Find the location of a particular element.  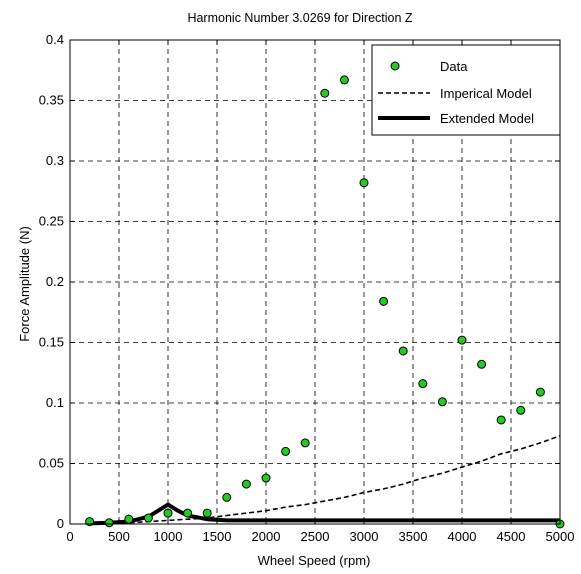

x-axis-label: Wheel Speed (rpm) is located at coordinates (314, 560).